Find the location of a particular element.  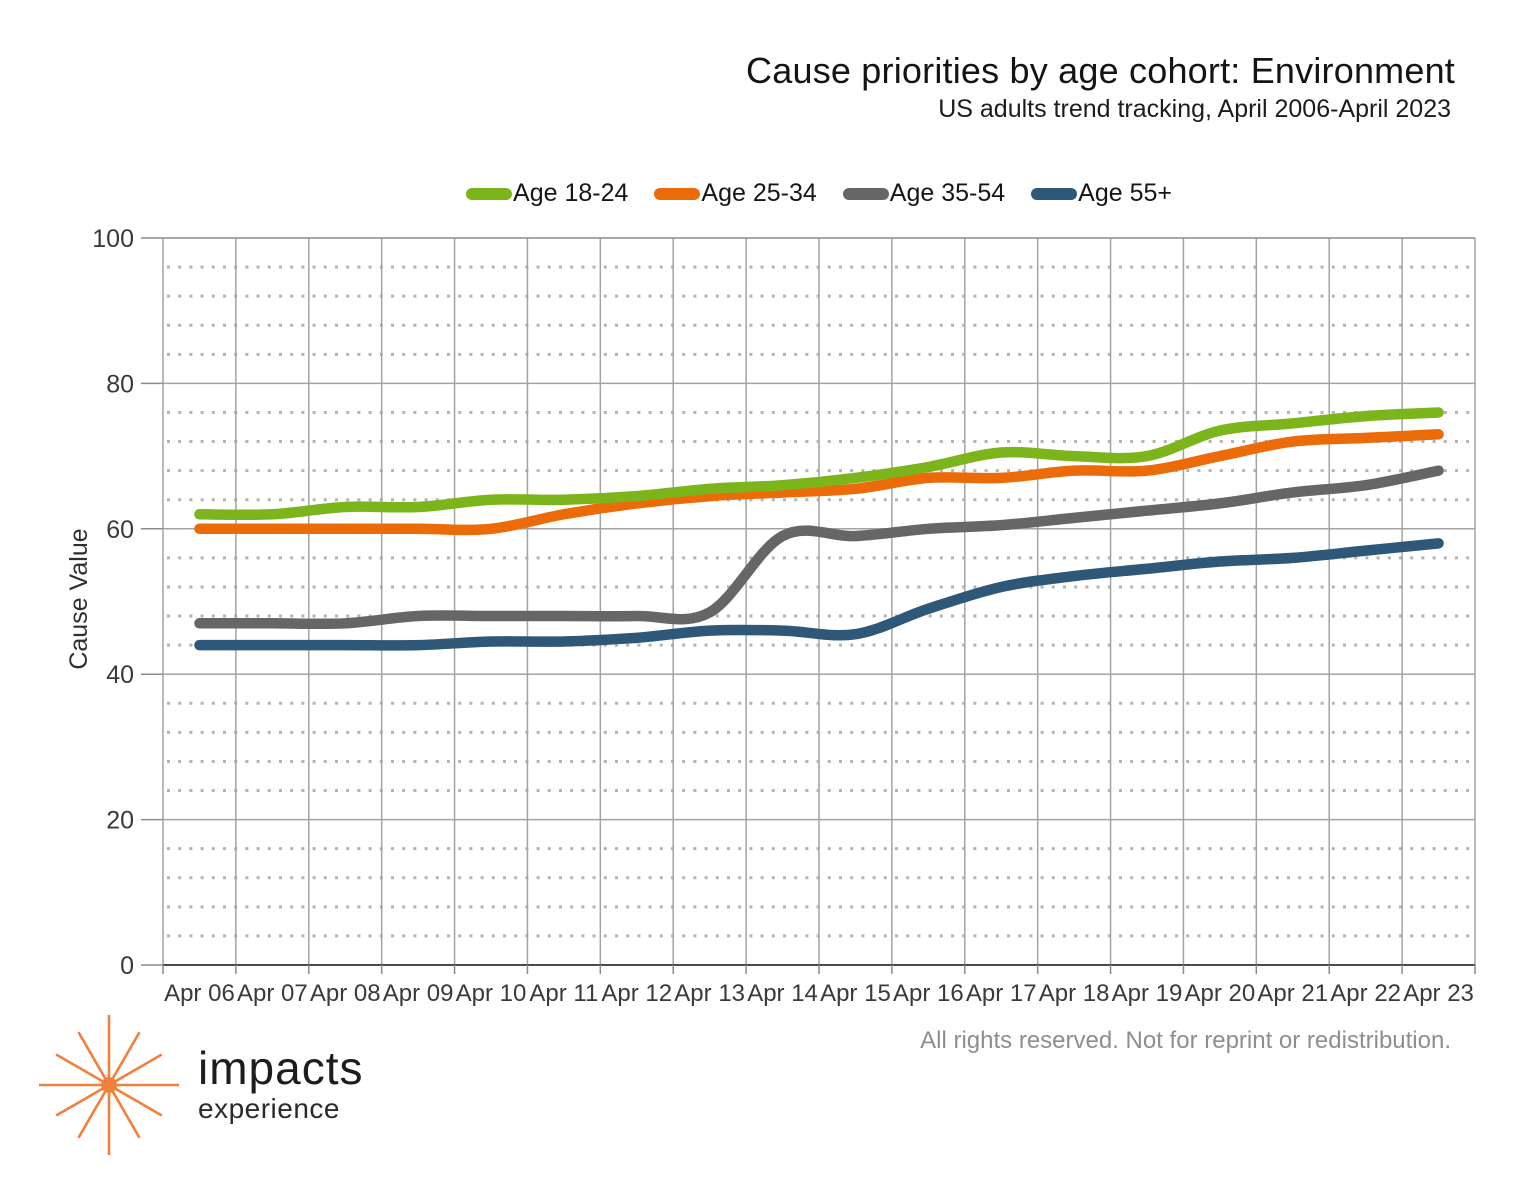

legend-label: Age 25-34 is located at coordinates (759, 193).